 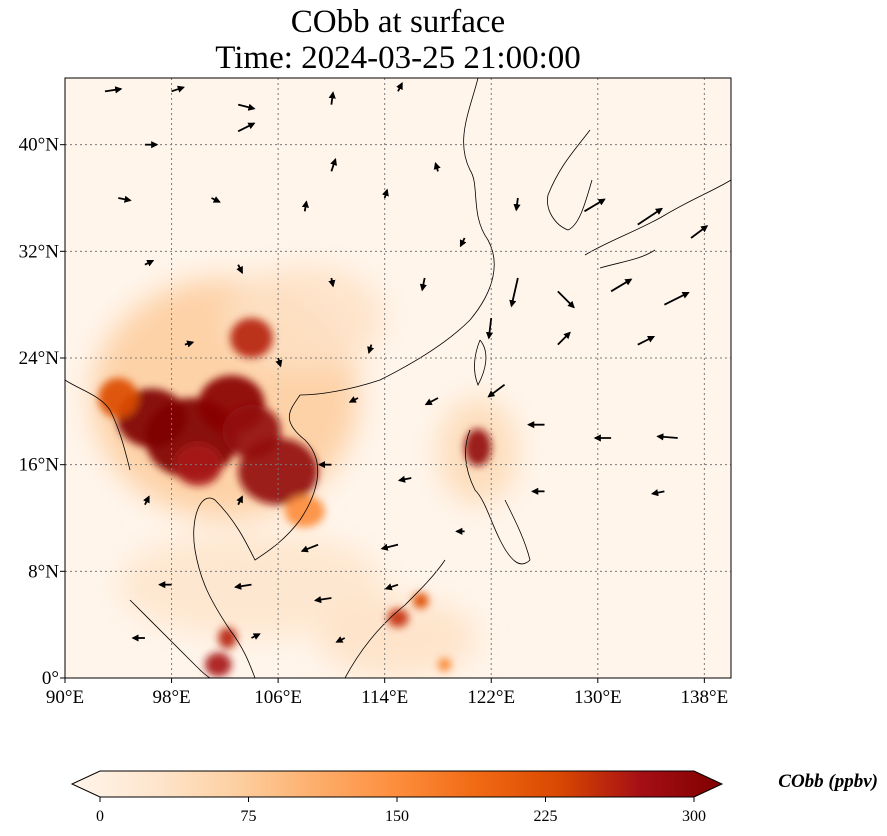 What do you see at coordinates (171, 697) in the screenshot?
I see `longitude-tick-label: 98°E` at bounding box center [171, 697].